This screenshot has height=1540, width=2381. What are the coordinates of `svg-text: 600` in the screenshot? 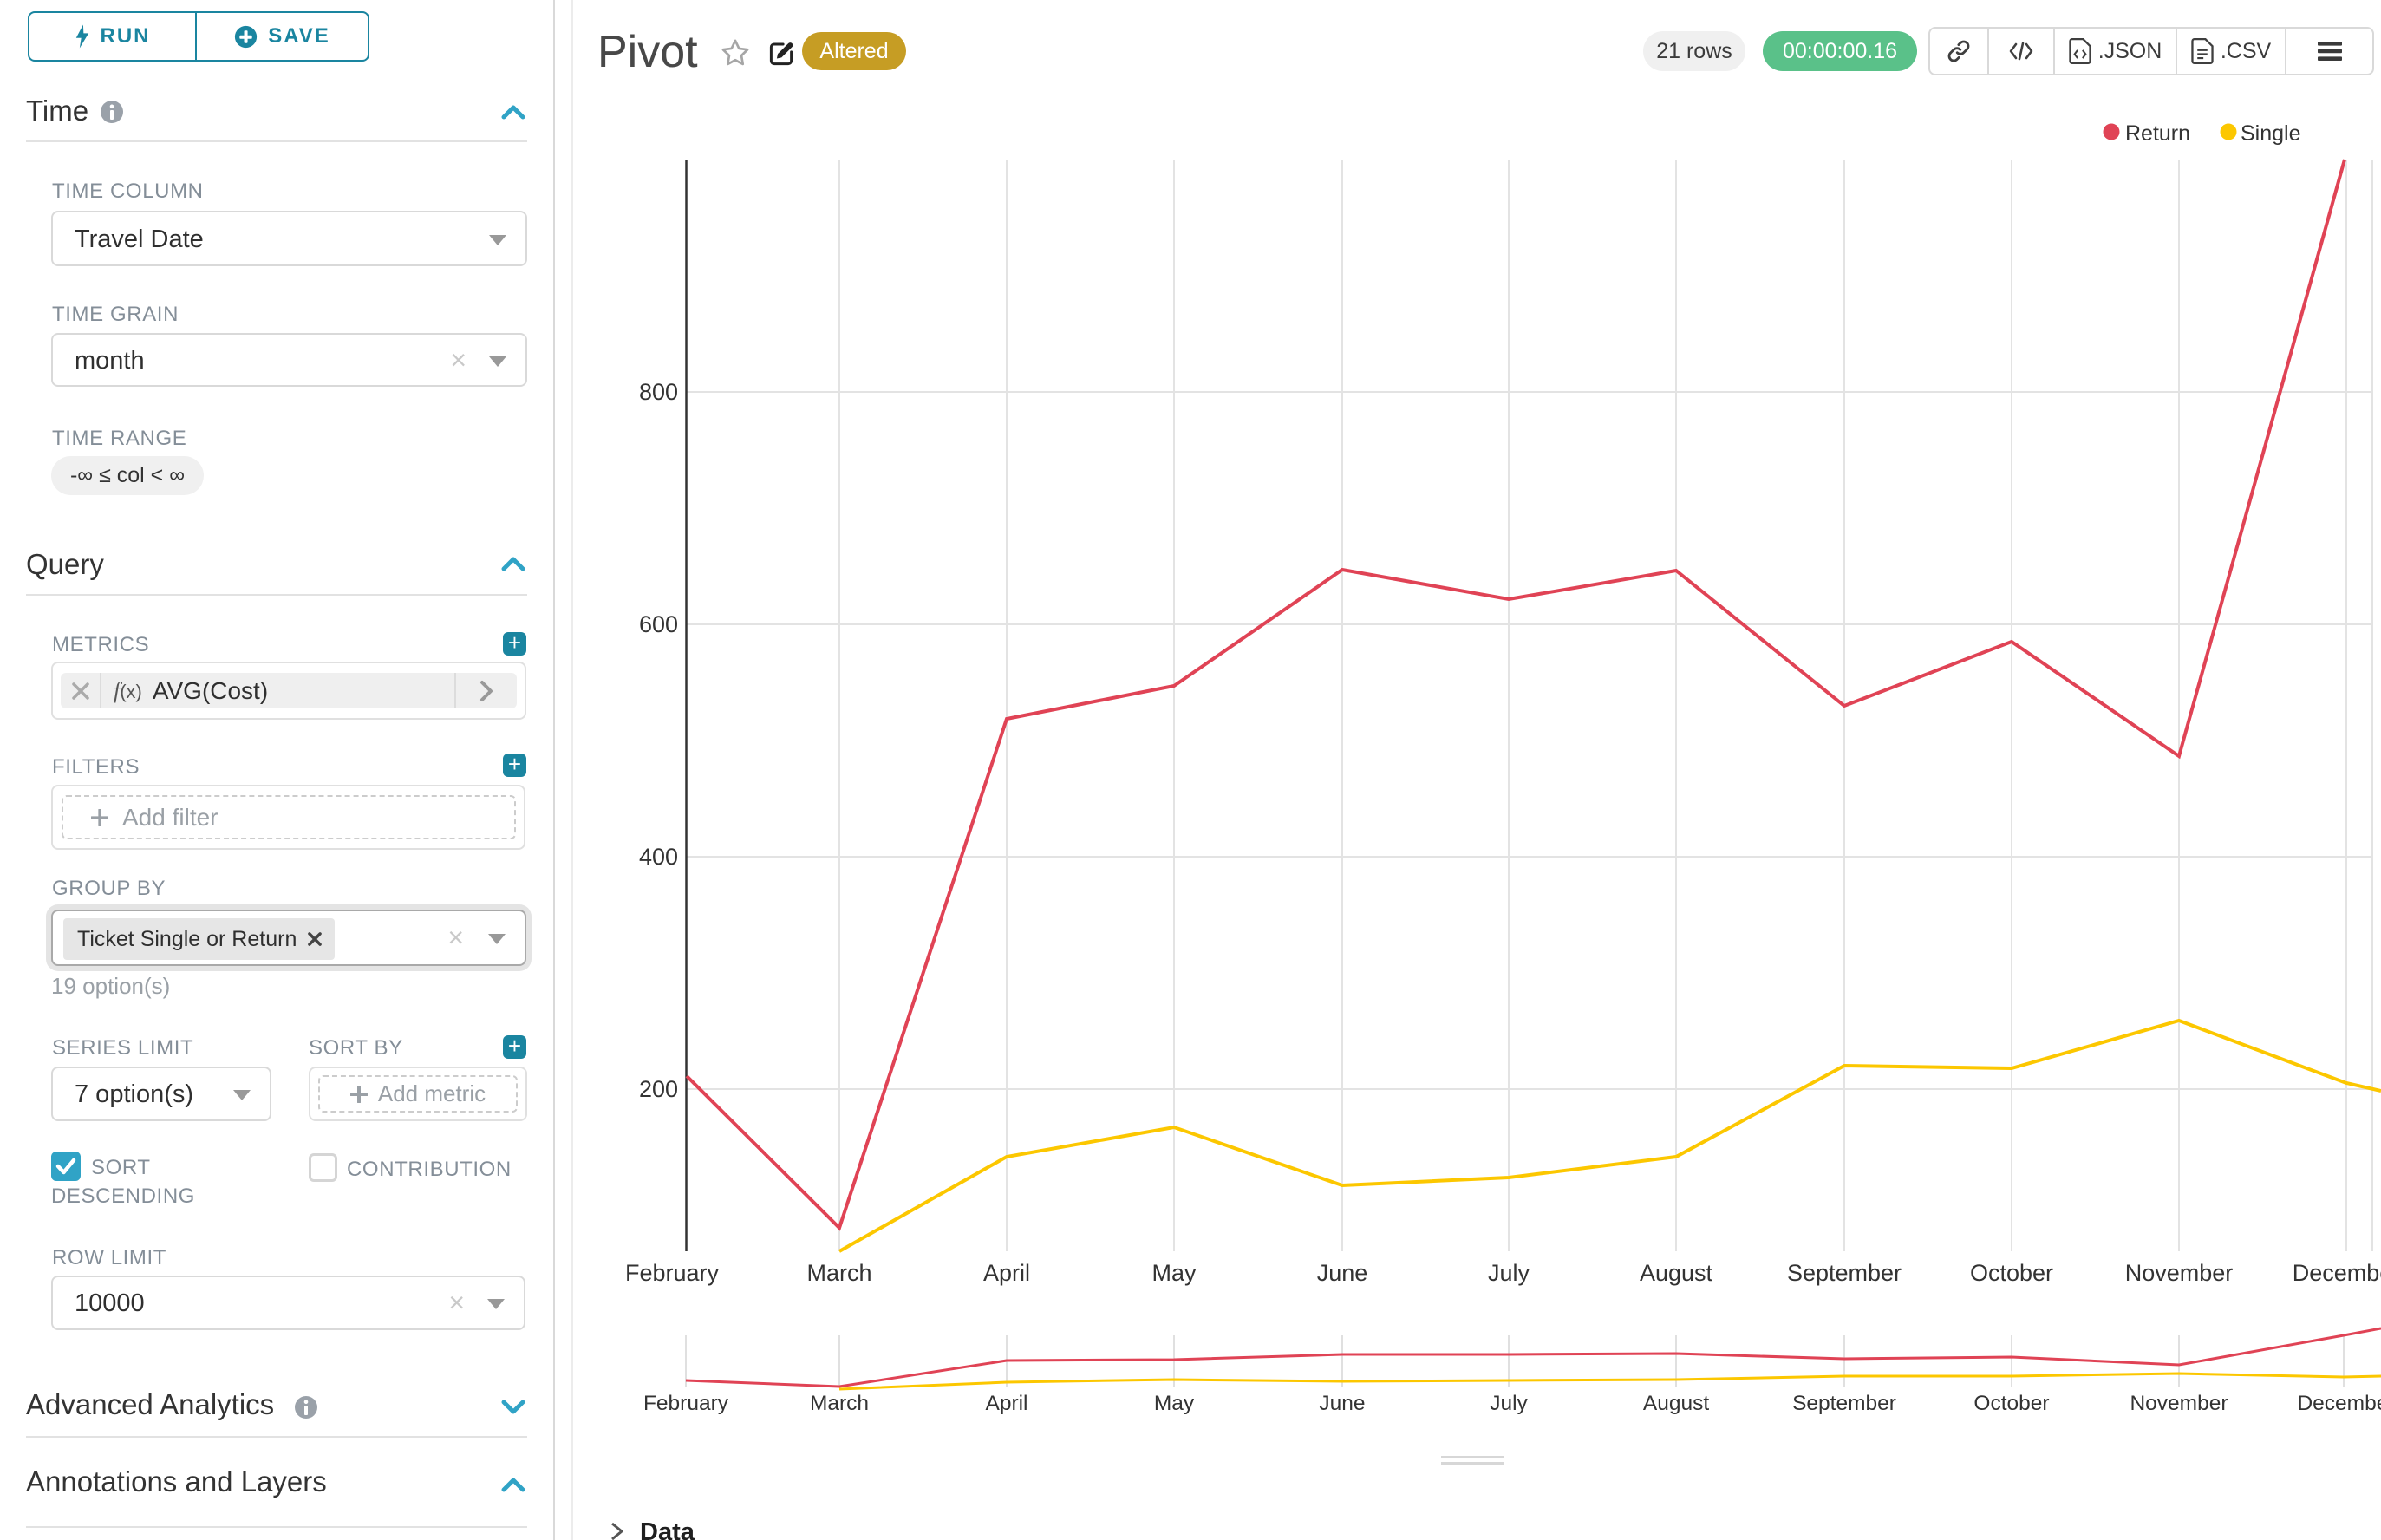 It's located at (659, 624).